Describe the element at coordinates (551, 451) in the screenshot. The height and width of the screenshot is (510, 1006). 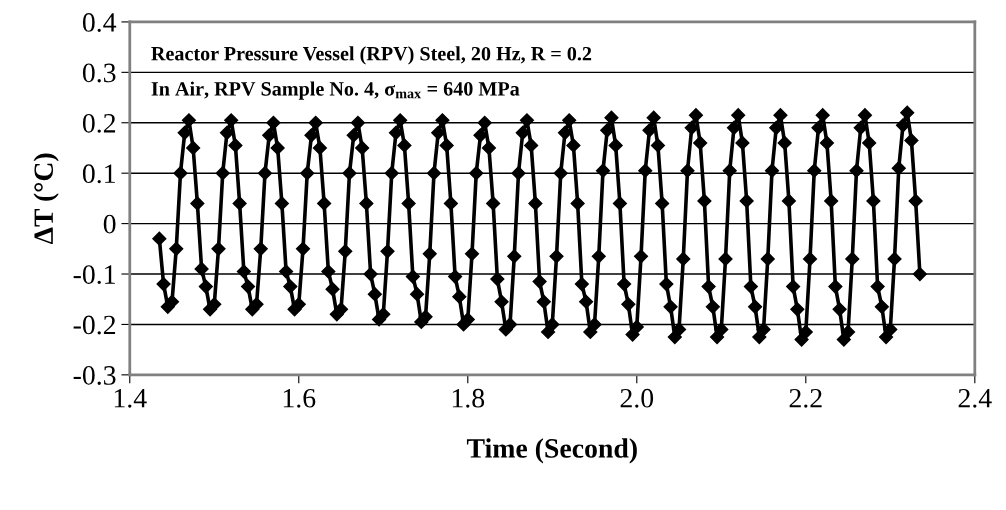
I see `x-axis-title: Time (Second)` at that location.